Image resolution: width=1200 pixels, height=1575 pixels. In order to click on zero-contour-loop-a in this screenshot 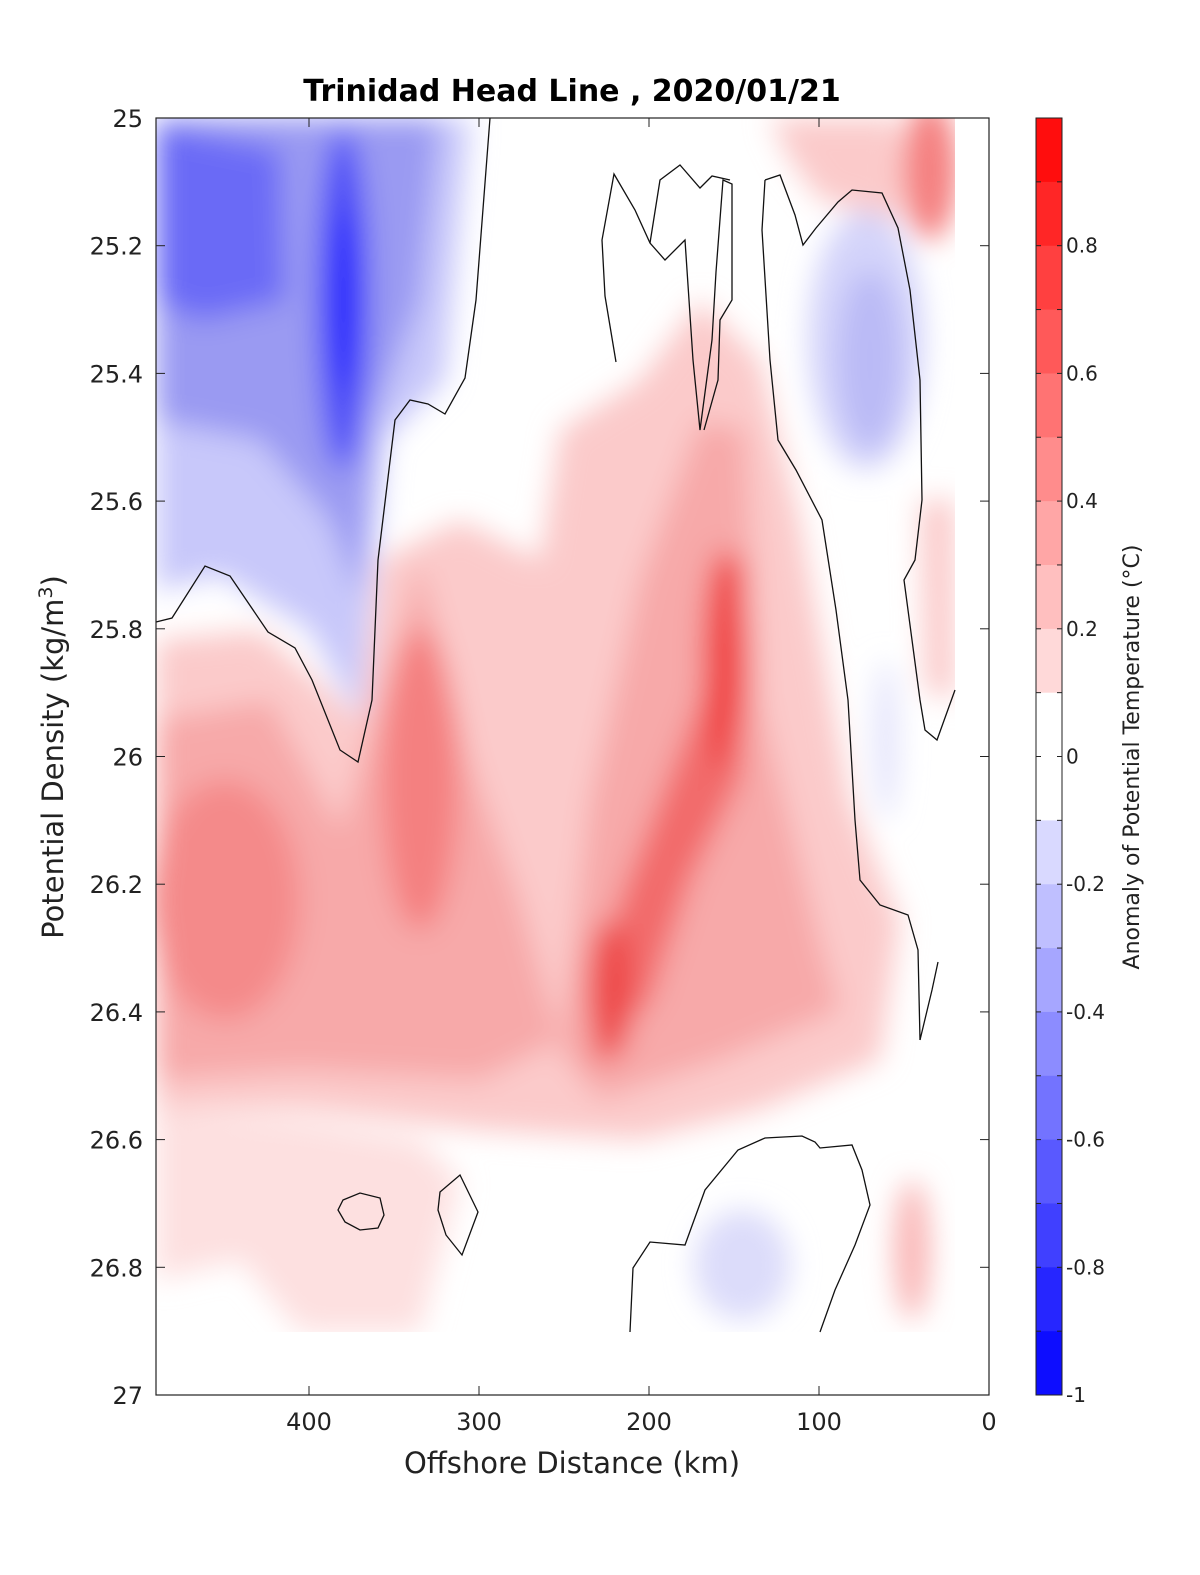, I will do `click(361, 1211)`.